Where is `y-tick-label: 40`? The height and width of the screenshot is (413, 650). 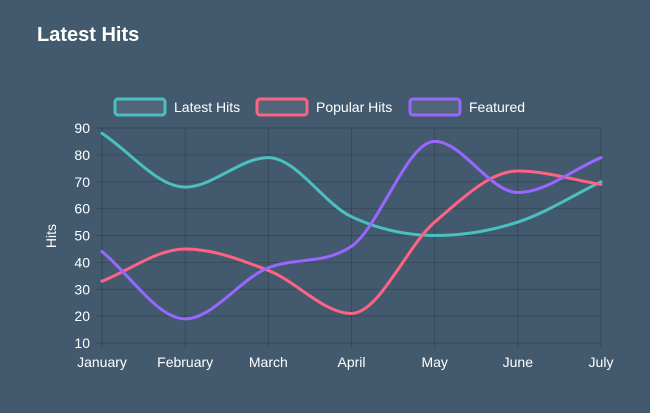
y-tick-label: 40 is located at coordinates (82, 262).